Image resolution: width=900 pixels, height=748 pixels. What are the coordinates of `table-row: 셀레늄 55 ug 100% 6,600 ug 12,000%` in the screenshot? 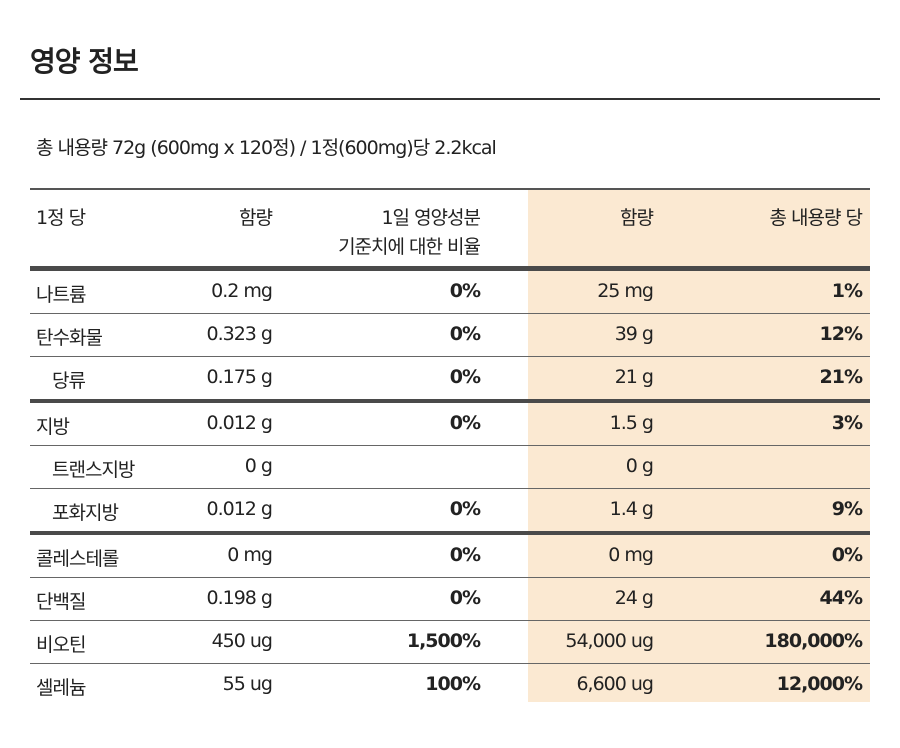 It's located at (450, 685).